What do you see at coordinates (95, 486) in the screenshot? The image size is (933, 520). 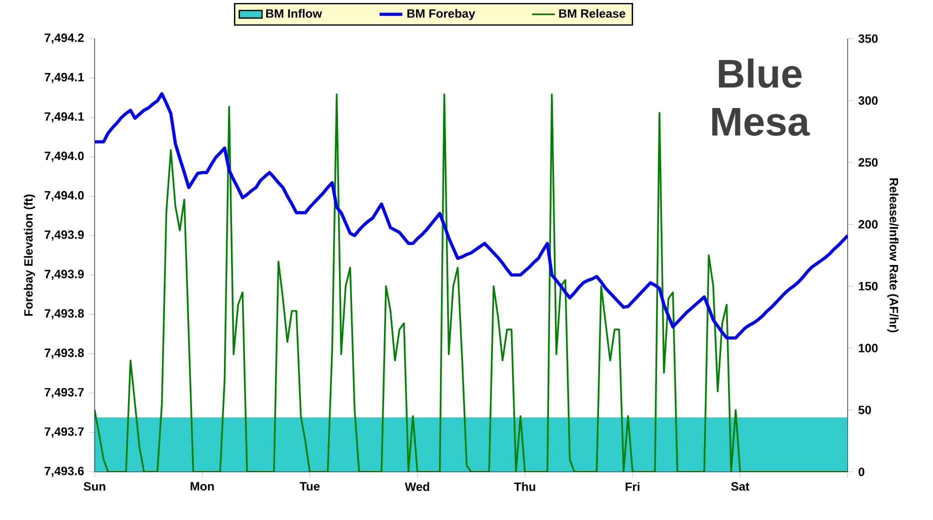 I see `x-tick-label: Sun` at bounding box center [95, 486].